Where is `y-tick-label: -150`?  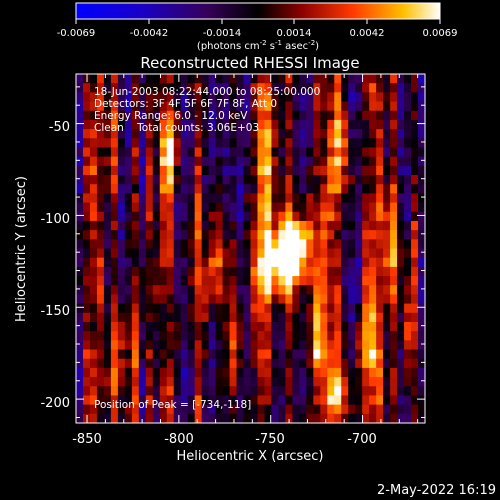 y-tick-label: -150 is located at coordinates (55, 311).